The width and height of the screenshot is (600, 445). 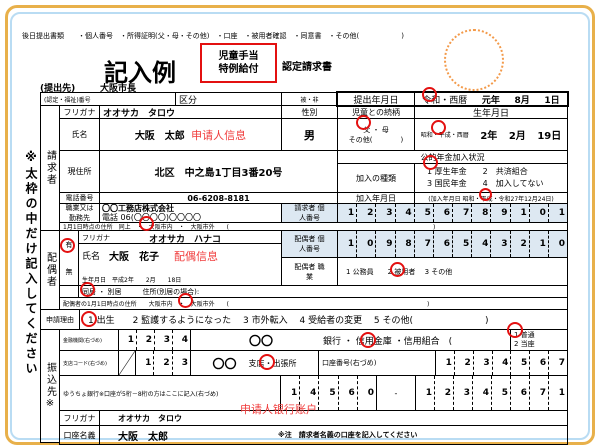 I want to click on pension-options: 1 厚生年金 2 共済組合 3 国民年金 4 加入してない, so click(x=491, y=178).